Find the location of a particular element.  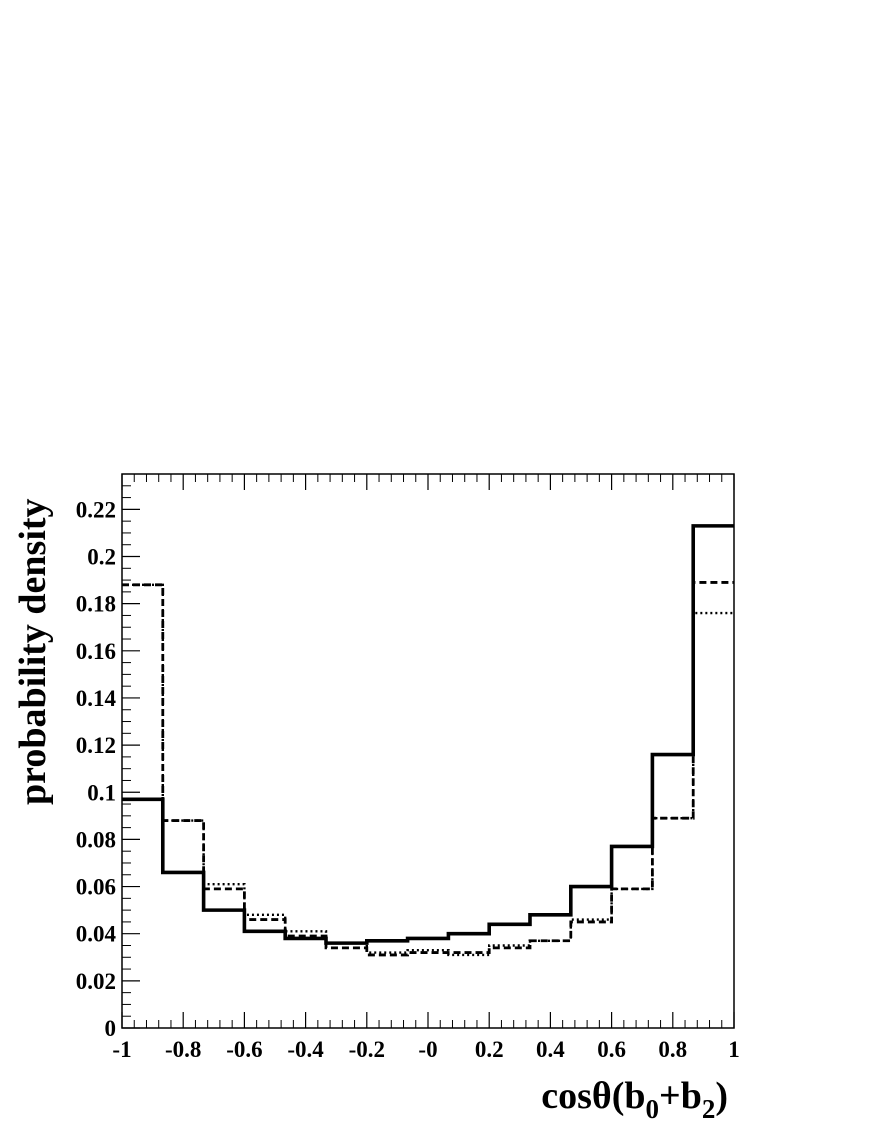

x-axis-title: cosθ(b0+b2) is located at coordinates (634, 1099).